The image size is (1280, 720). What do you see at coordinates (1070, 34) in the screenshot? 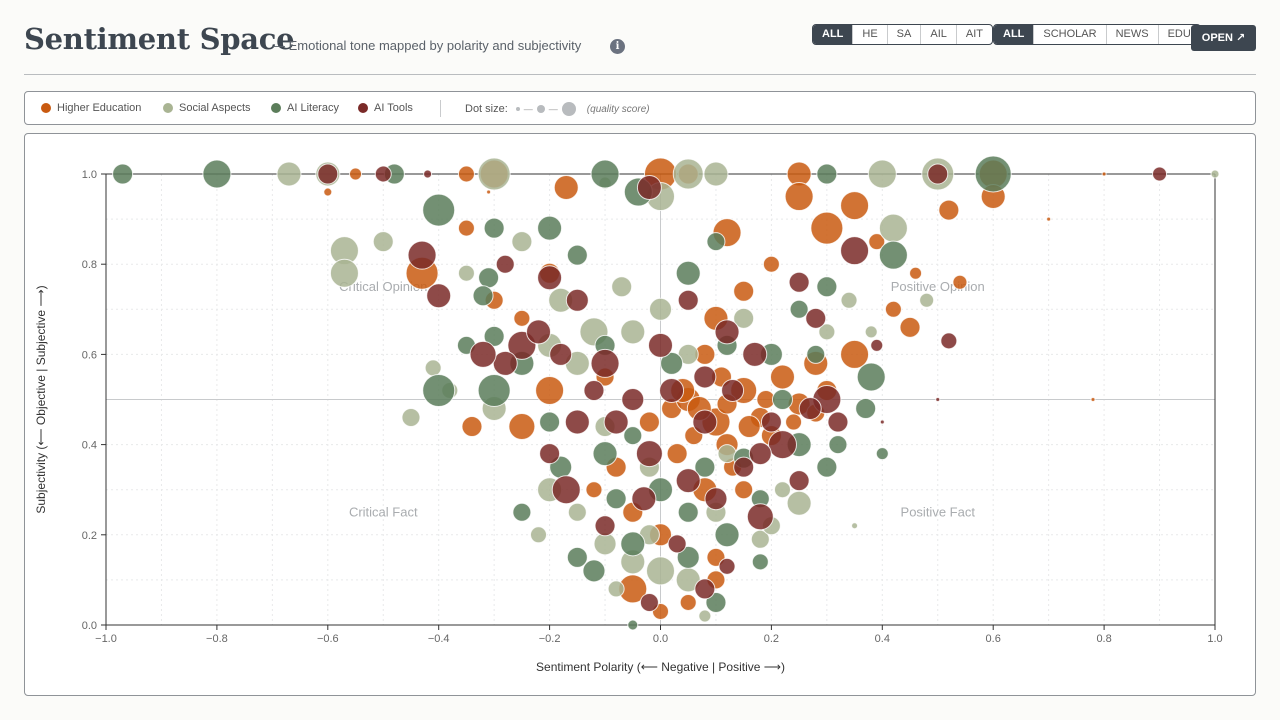
I see `filter-type-scholar: SCHOLAR` at bounding box center [1070, 34].